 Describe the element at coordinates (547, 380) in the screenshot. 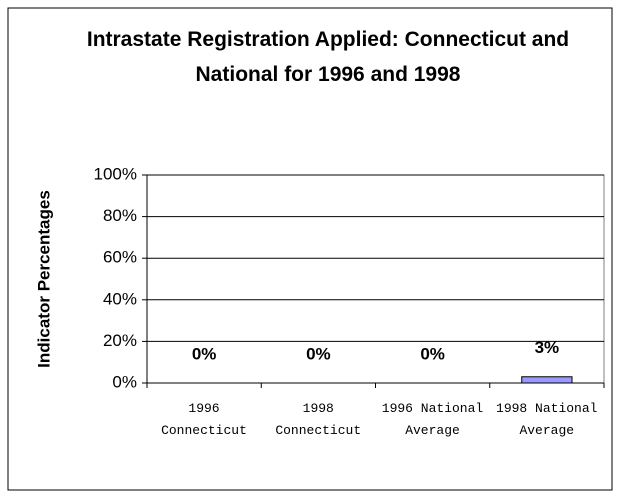

I see `bar` at that location.